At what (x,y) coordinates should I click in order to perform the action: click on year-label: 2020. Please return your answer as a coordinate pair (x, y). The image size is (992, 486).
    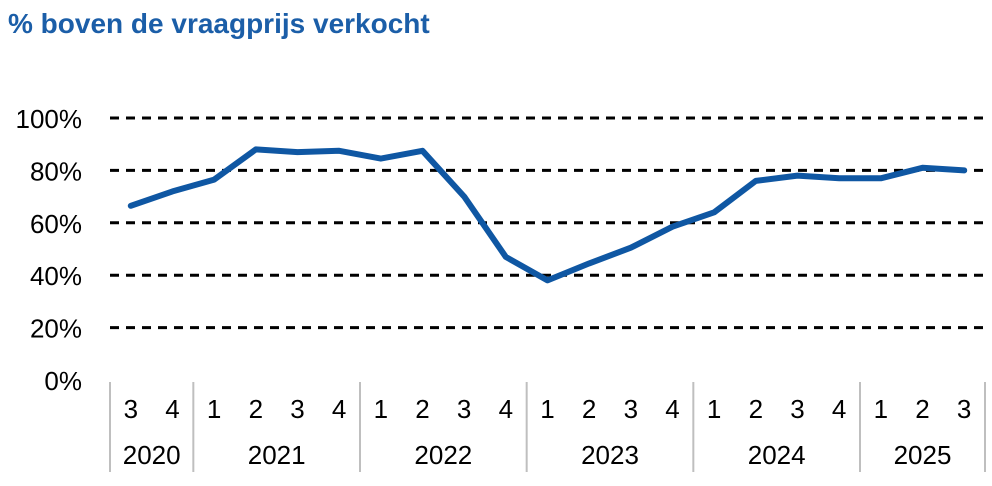
    Looking at the image, I should click on (152, 455).